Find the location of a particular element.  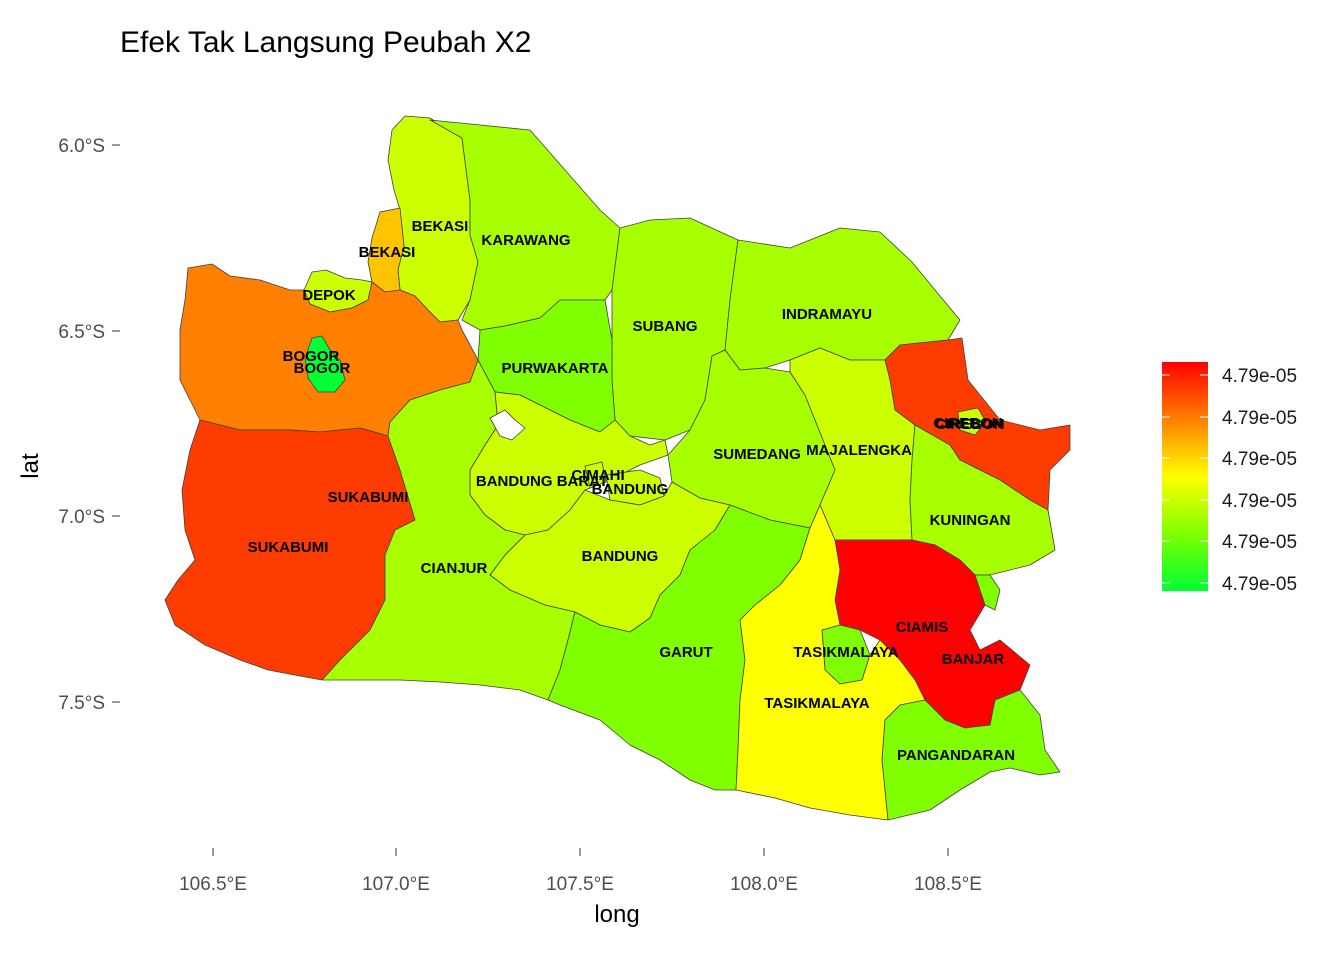

region-label: BANDUNG BARAT is located at coordinates (542, 481).